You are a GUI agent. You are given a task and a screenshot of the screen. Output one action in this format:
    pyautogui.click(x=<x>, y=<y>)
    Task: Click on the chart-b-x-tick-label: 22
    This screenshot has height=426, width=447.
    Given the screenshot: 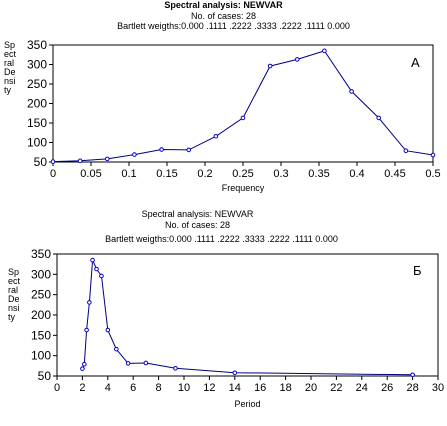 What is the action you would take?
    pyautogui.click(x=336, y=388)
    